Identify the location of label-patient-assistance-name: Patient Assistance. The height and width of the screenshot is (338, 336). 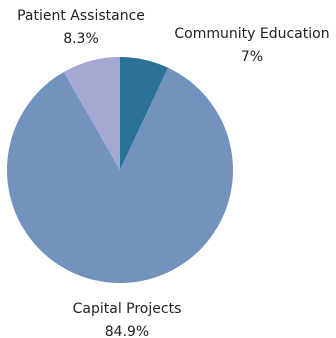
(81, 16).